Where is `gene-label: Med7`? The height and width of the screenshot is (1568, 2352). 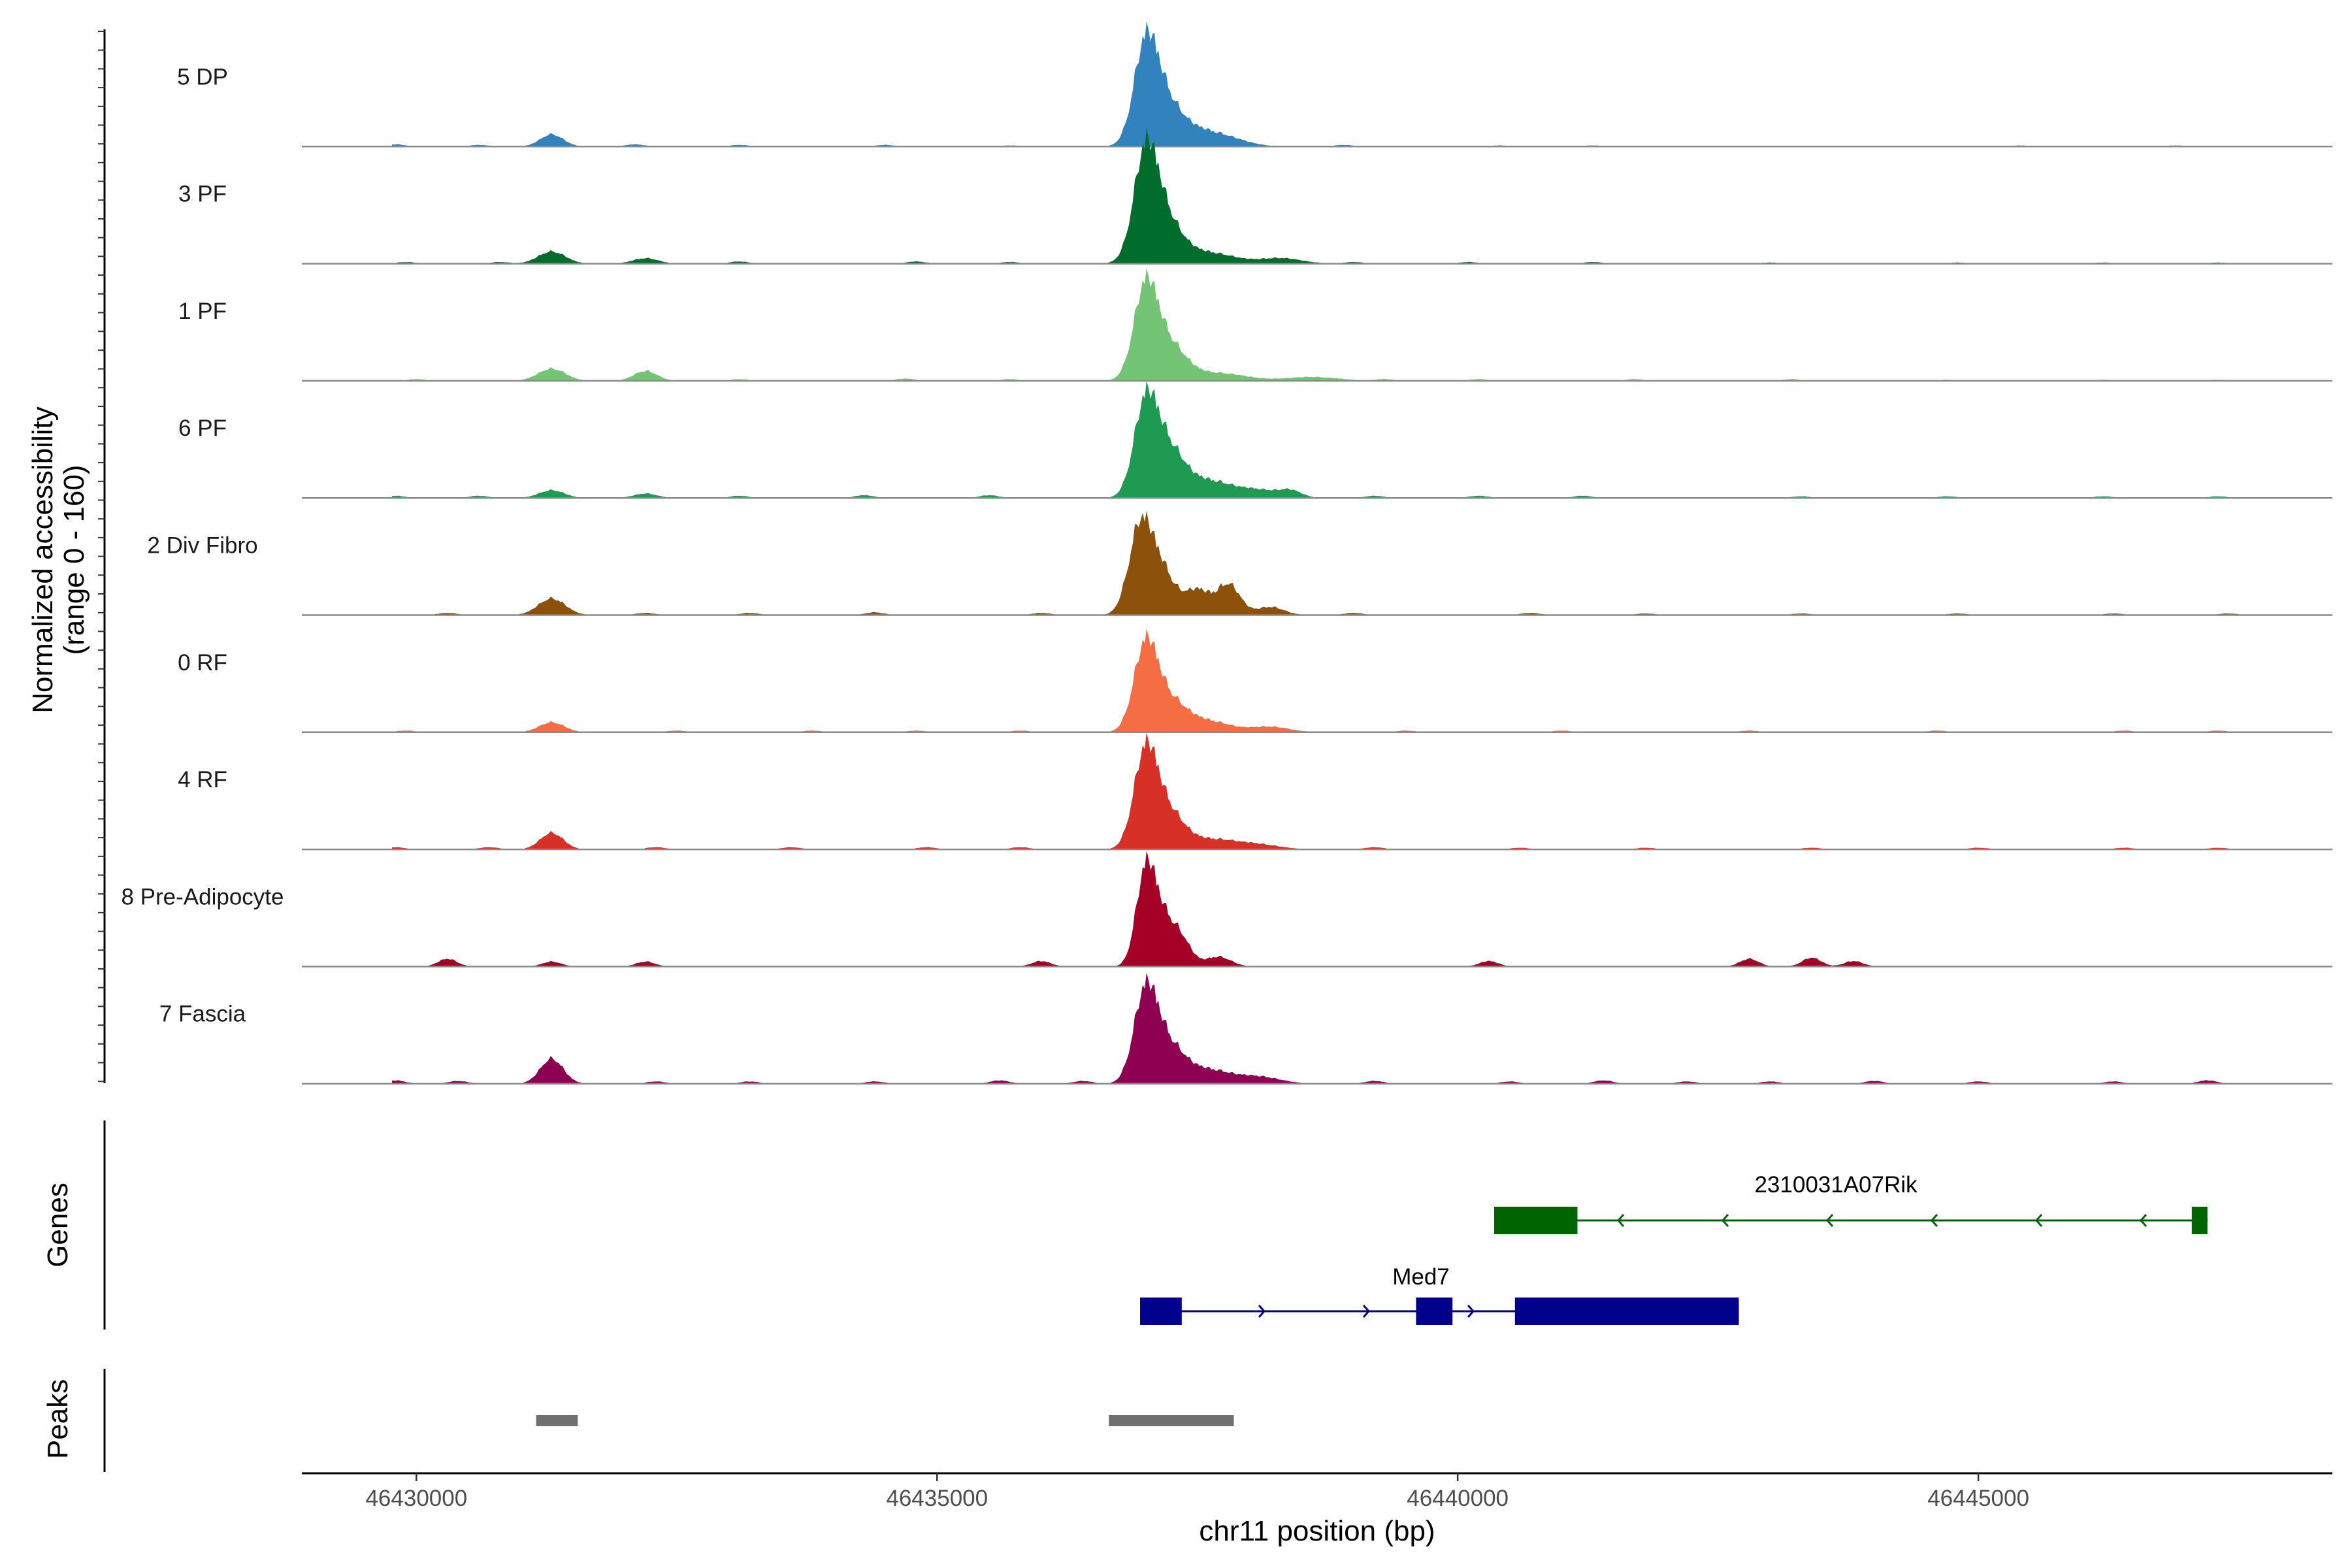 gene-label: Med7 is located at coordinates (1421, 1277).